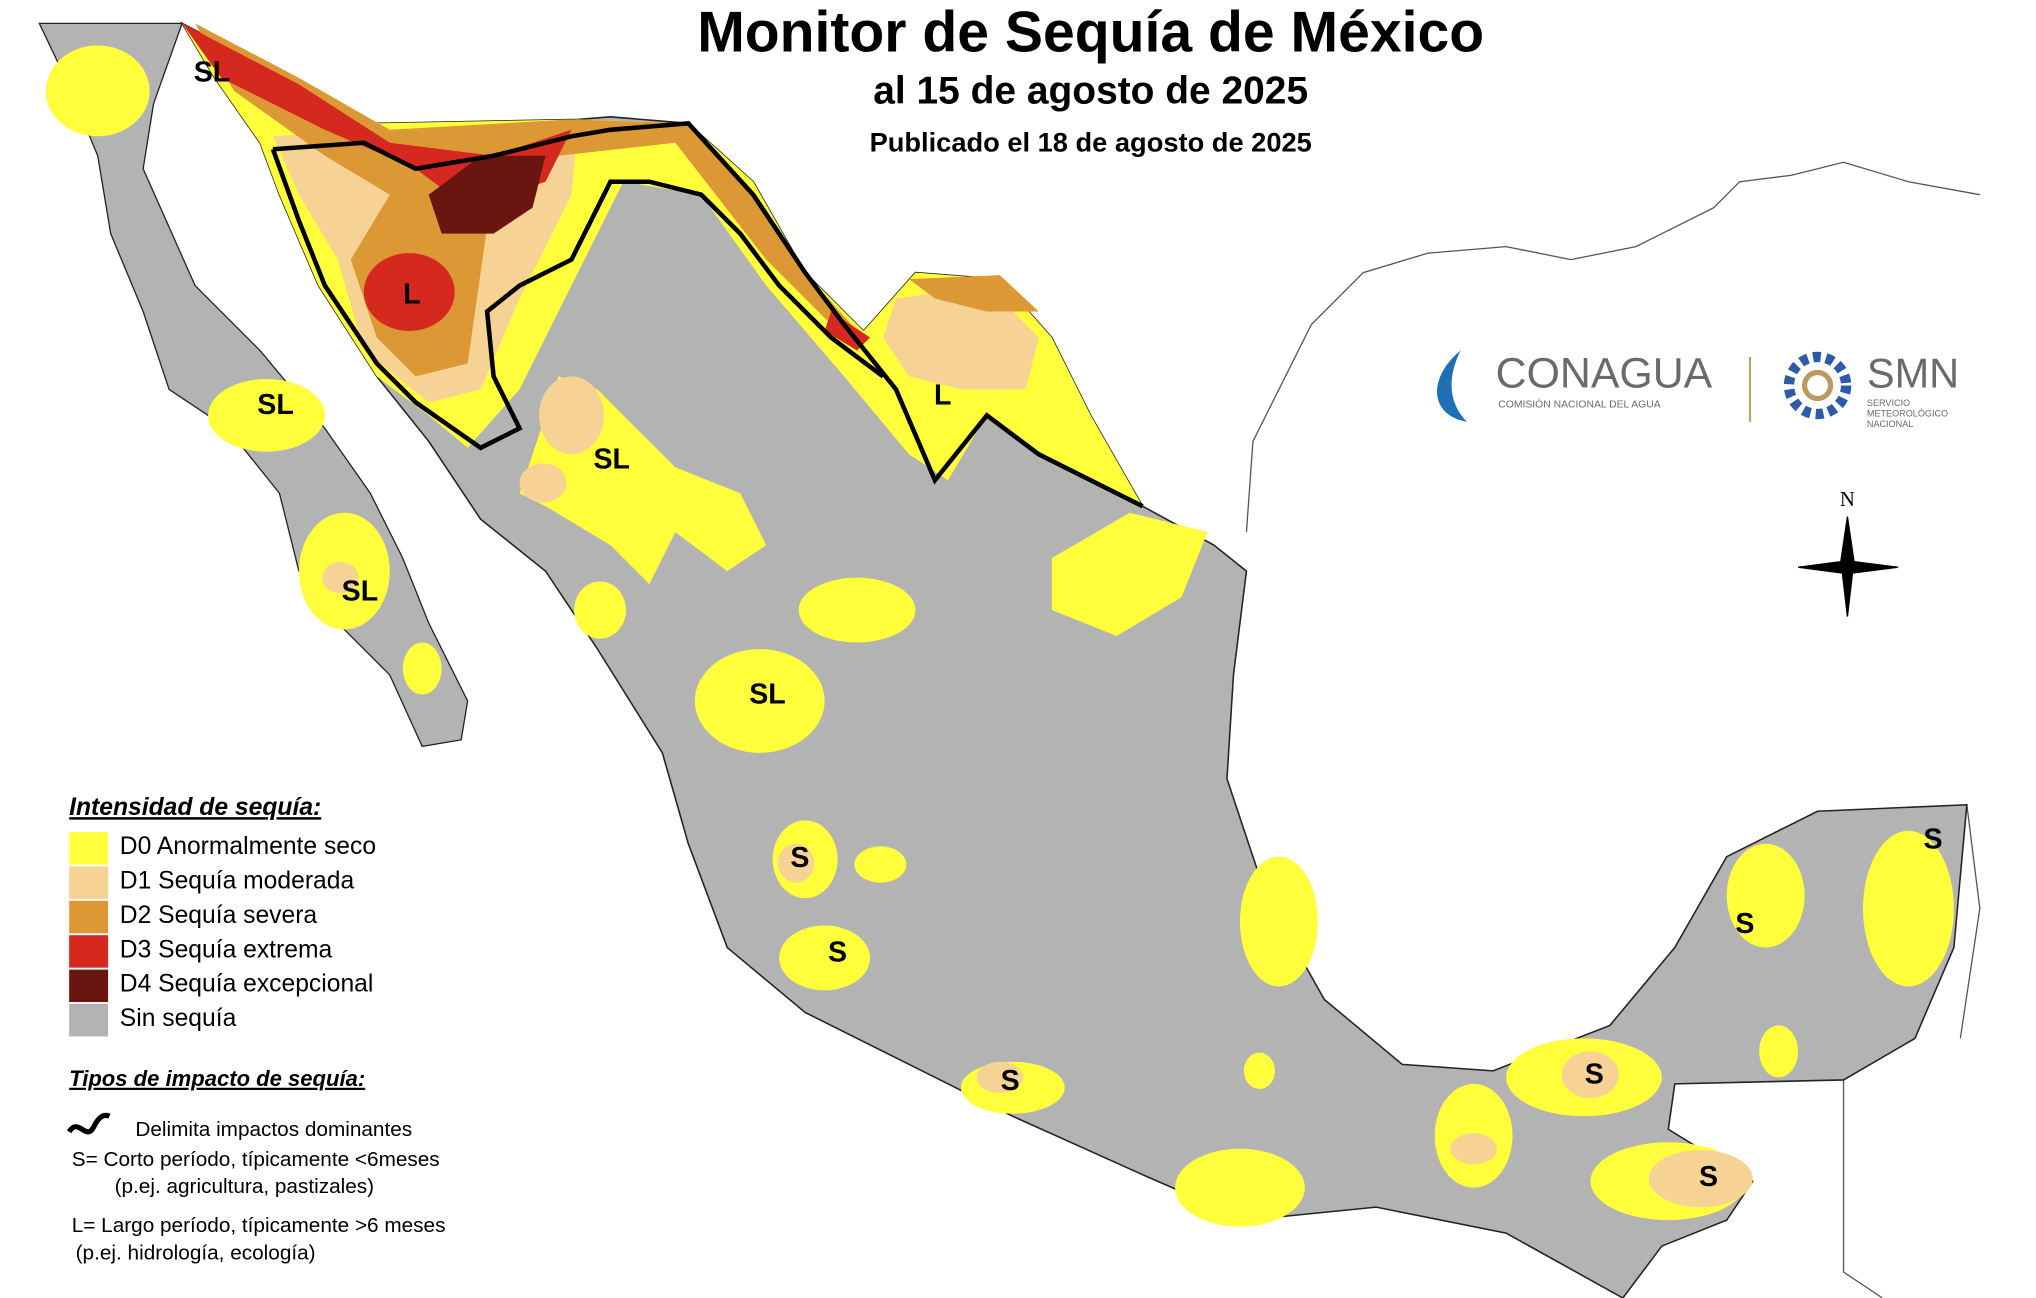 This screenshot has width=2036, height=1298. Describe the element at coordinates (1604, 374) in the screenshot. I see `conagua-logo: CONAGUA` at that location.